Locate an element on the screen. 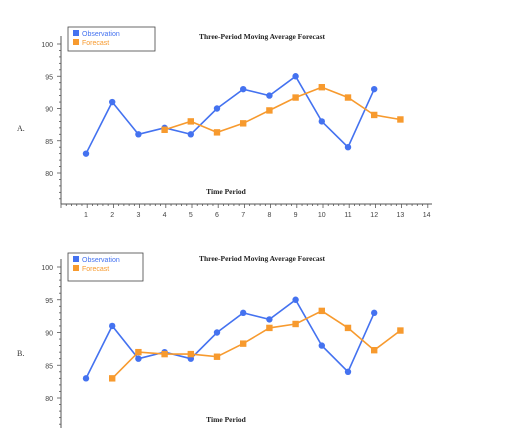 Image resolution: width=508 pixels, height=428 pixels. x-tick-label: 5 is located at coordinates (191, 215).